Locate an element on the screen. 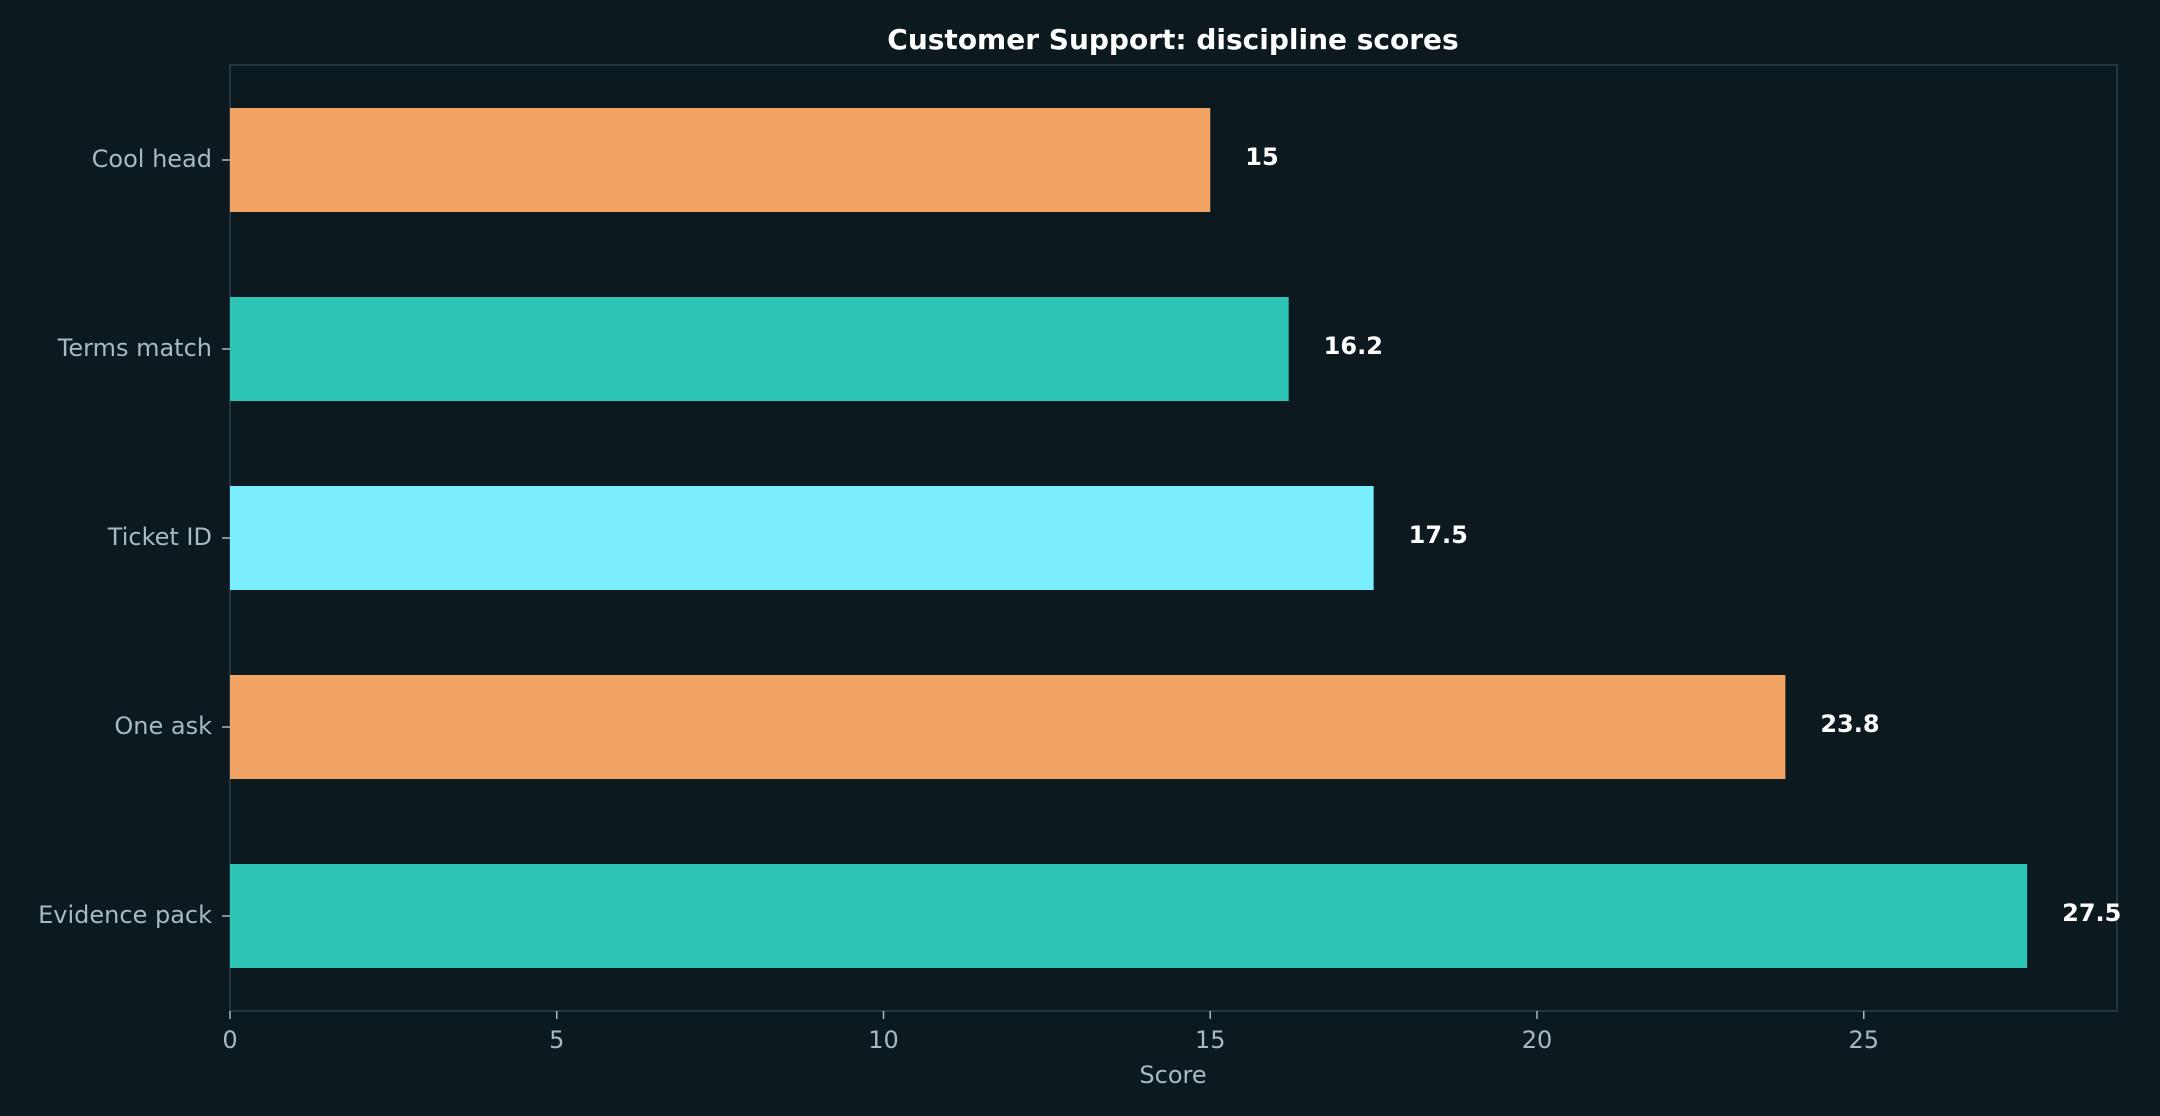 This screenshot has width=2160, height=1116. x-tick-label: 5 is located at coordinates (556, 1040).